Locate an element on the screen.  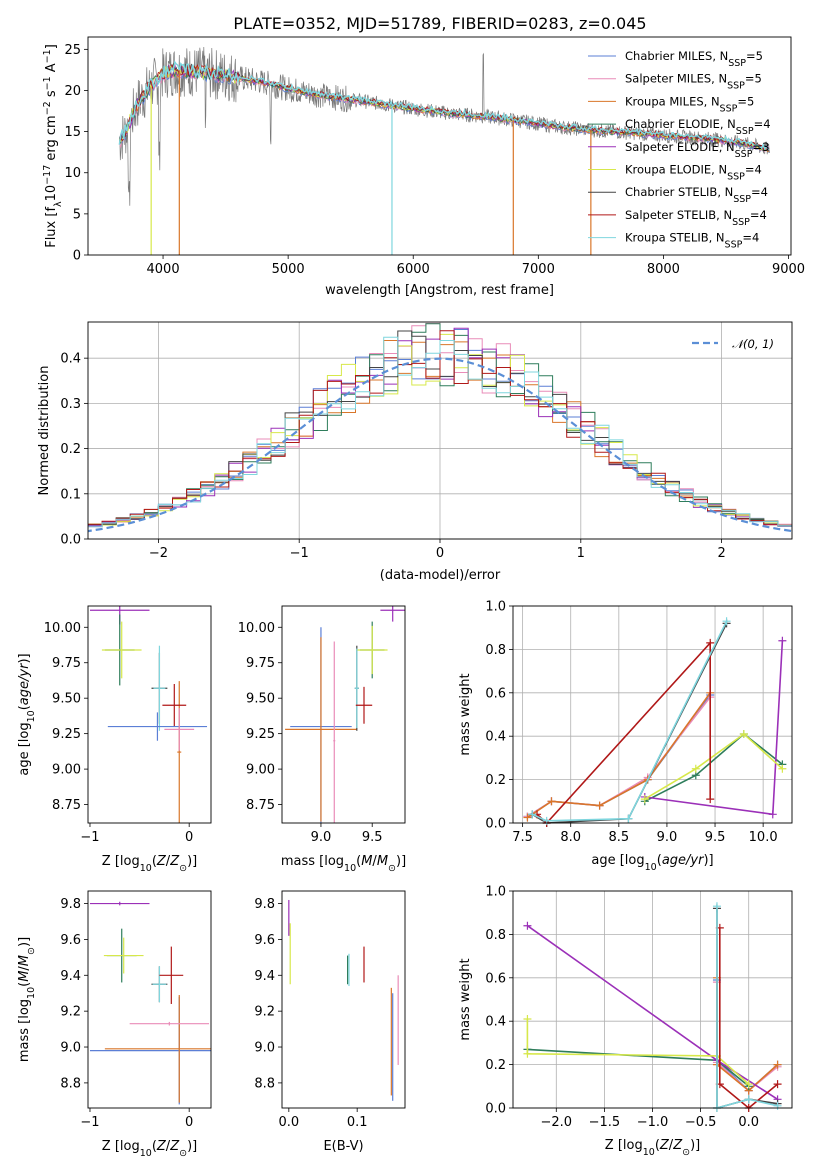
y-tick-label: 9.2 is located at coordinates (70, 1012).